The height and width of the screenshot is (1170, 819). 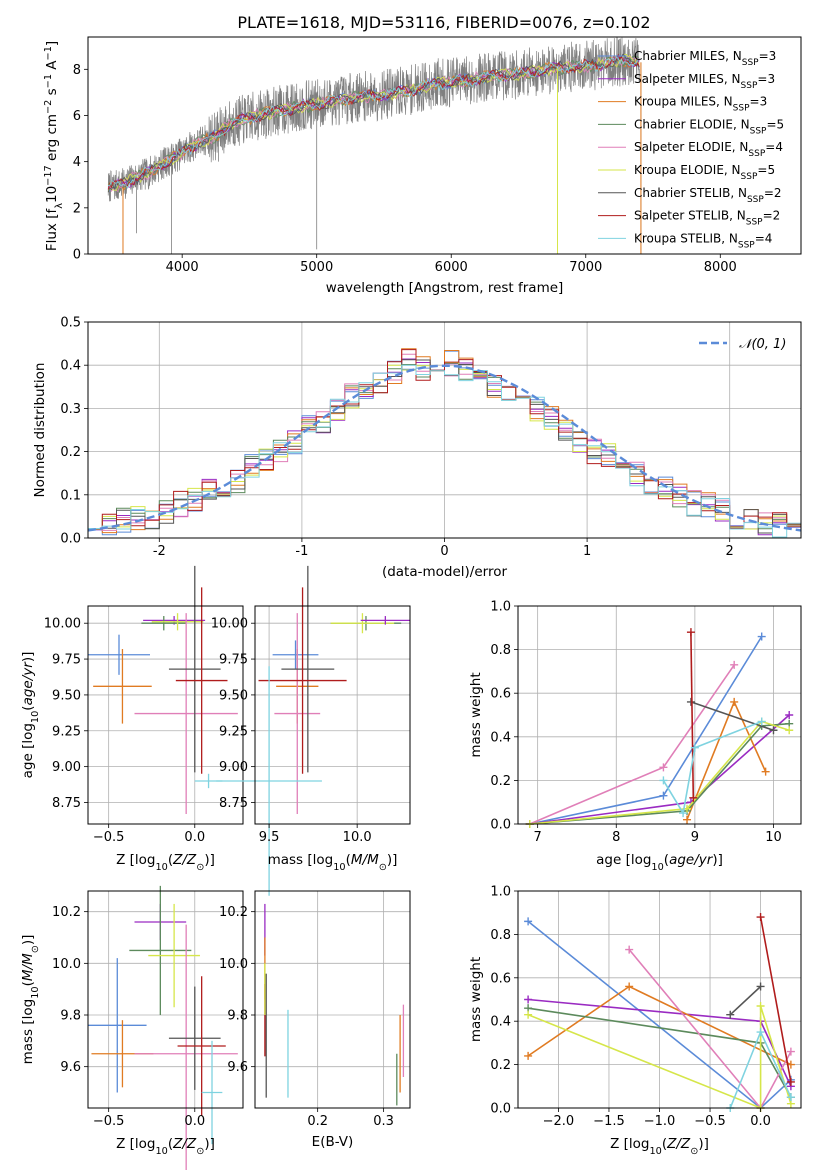 I want to click on histogram-step, so click(x=444, y=451).